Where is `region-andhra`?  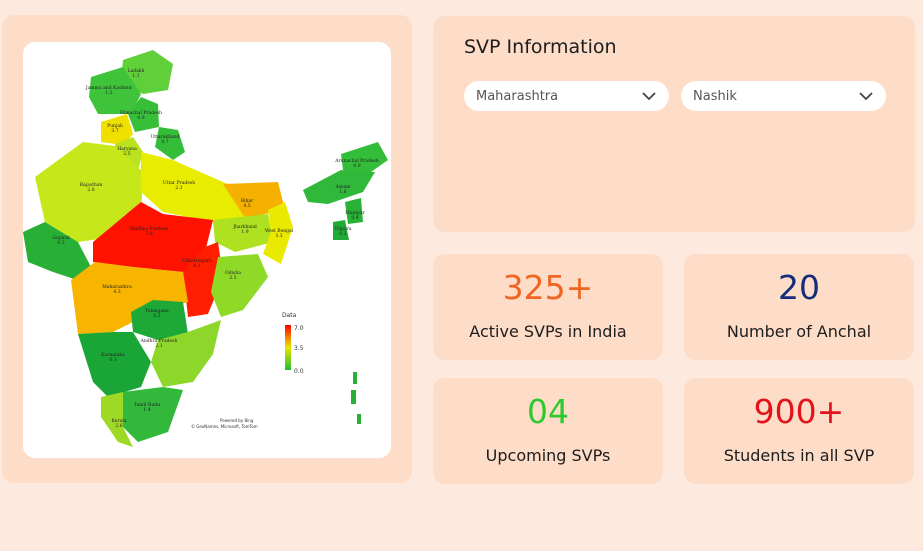 region-andhra is located at coordinates (186, 353).